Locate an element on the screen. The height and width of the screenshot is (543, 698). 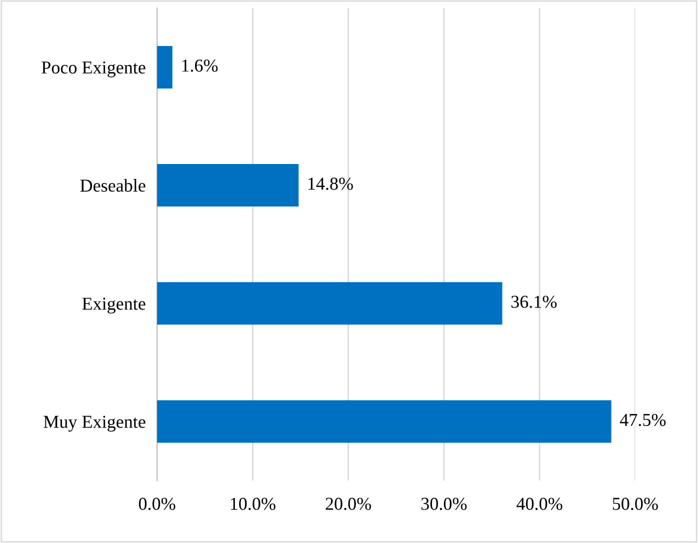
x-tick-label: 20.0% is located at coordinates (349, 504).